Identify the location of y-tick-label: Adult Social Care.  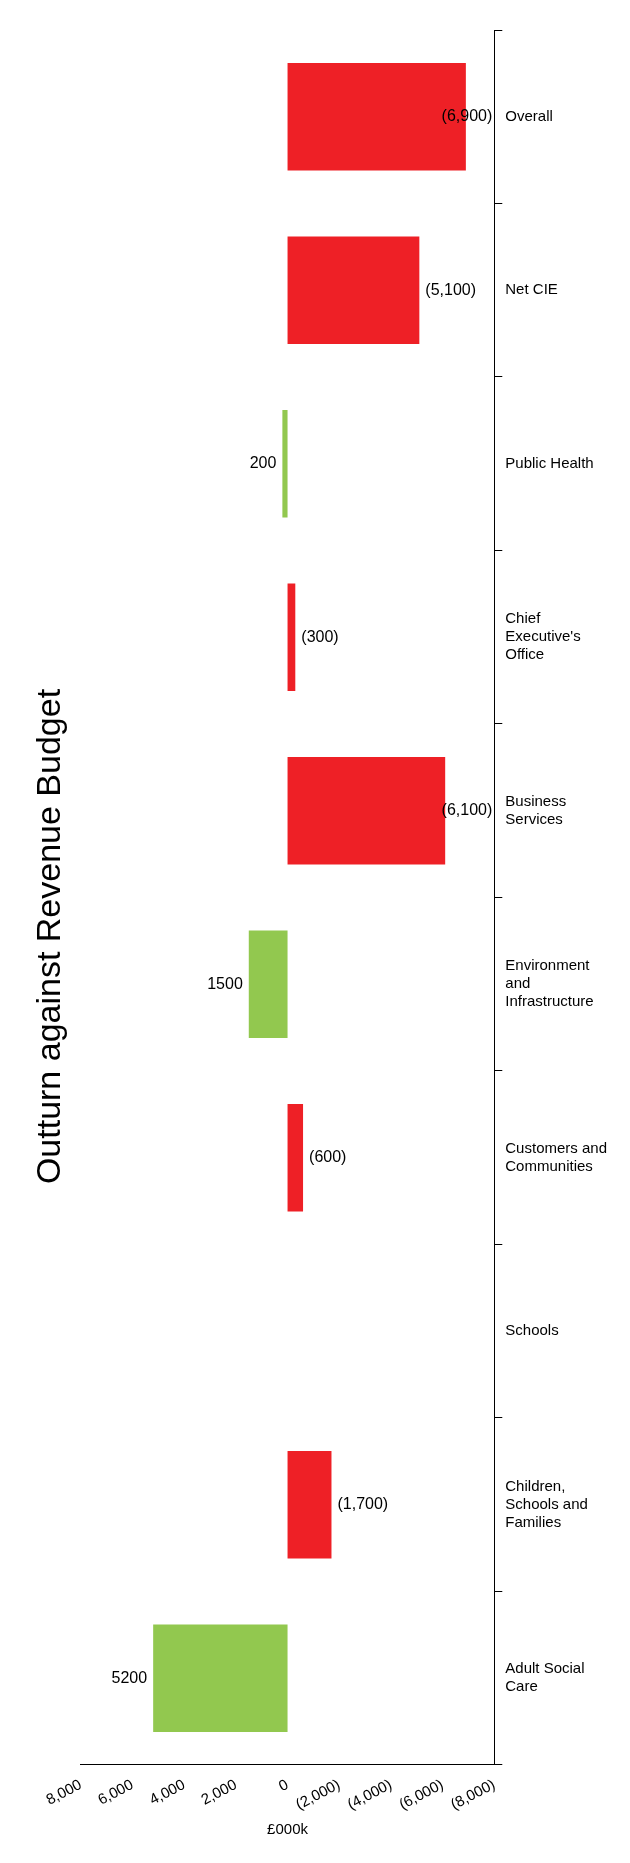
(545, 1677).